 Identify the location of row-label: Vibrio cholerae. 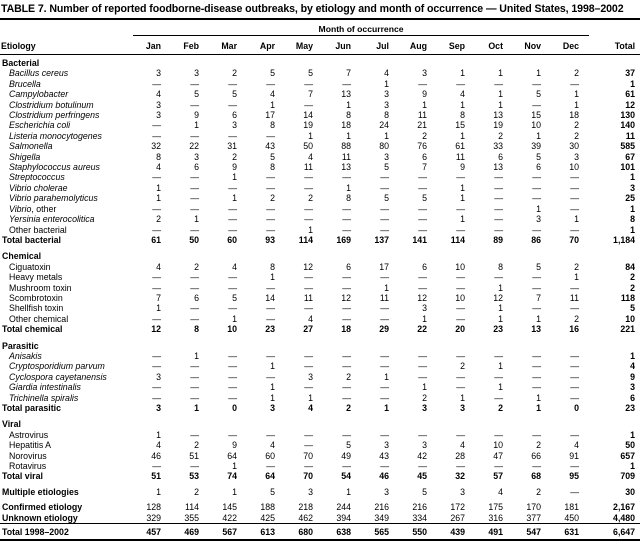
(38, 187).